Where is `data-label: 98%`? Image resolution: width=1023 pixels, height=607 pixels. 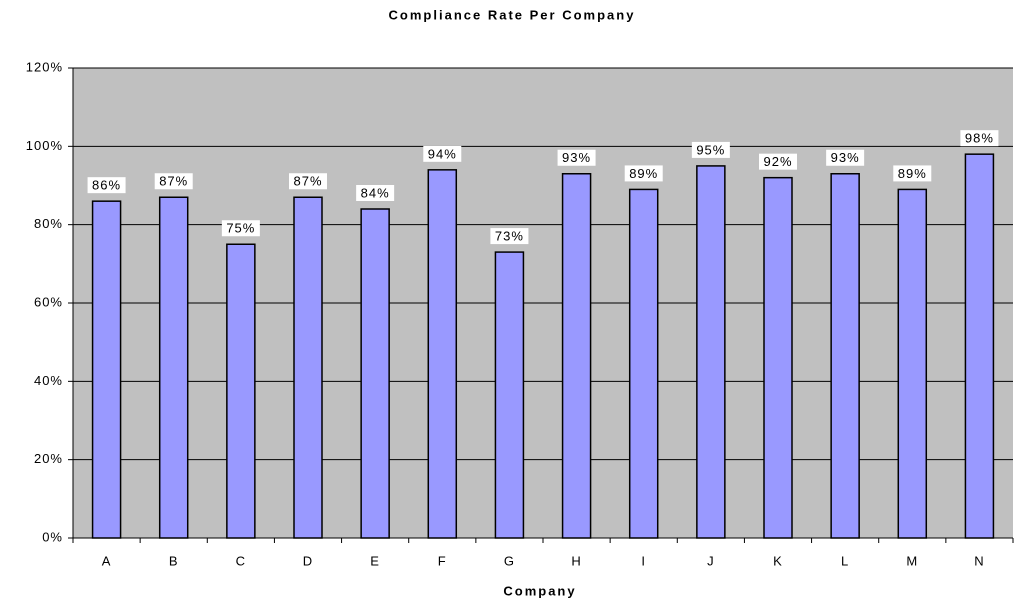 data-label: 98% is located at coordinates (979, 138).